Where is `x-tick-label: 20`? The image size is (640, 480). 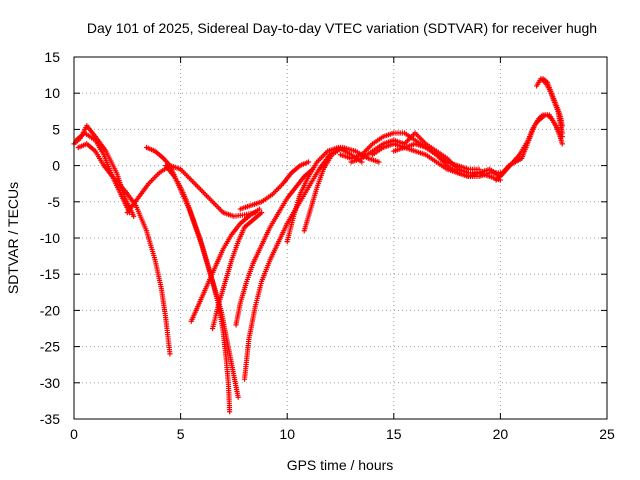 x-tick-label: 20 is located at coordinates (501, 434).